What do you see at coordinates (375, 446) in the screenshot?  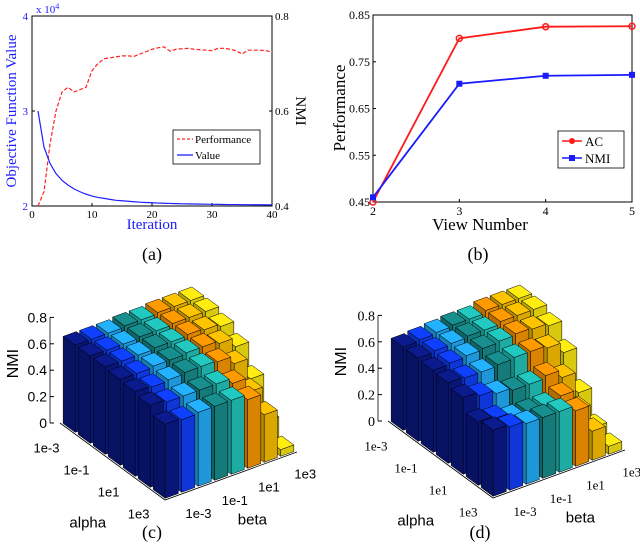 I see `alpha-tick-label-d: 1e-3` at bounding box center [375, 446].